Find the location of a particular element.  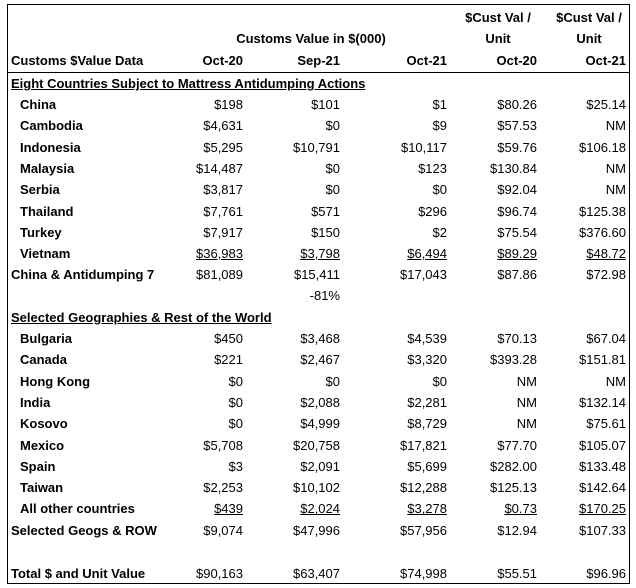

table-cell: $133.48 is located at coordinates (602, 466).